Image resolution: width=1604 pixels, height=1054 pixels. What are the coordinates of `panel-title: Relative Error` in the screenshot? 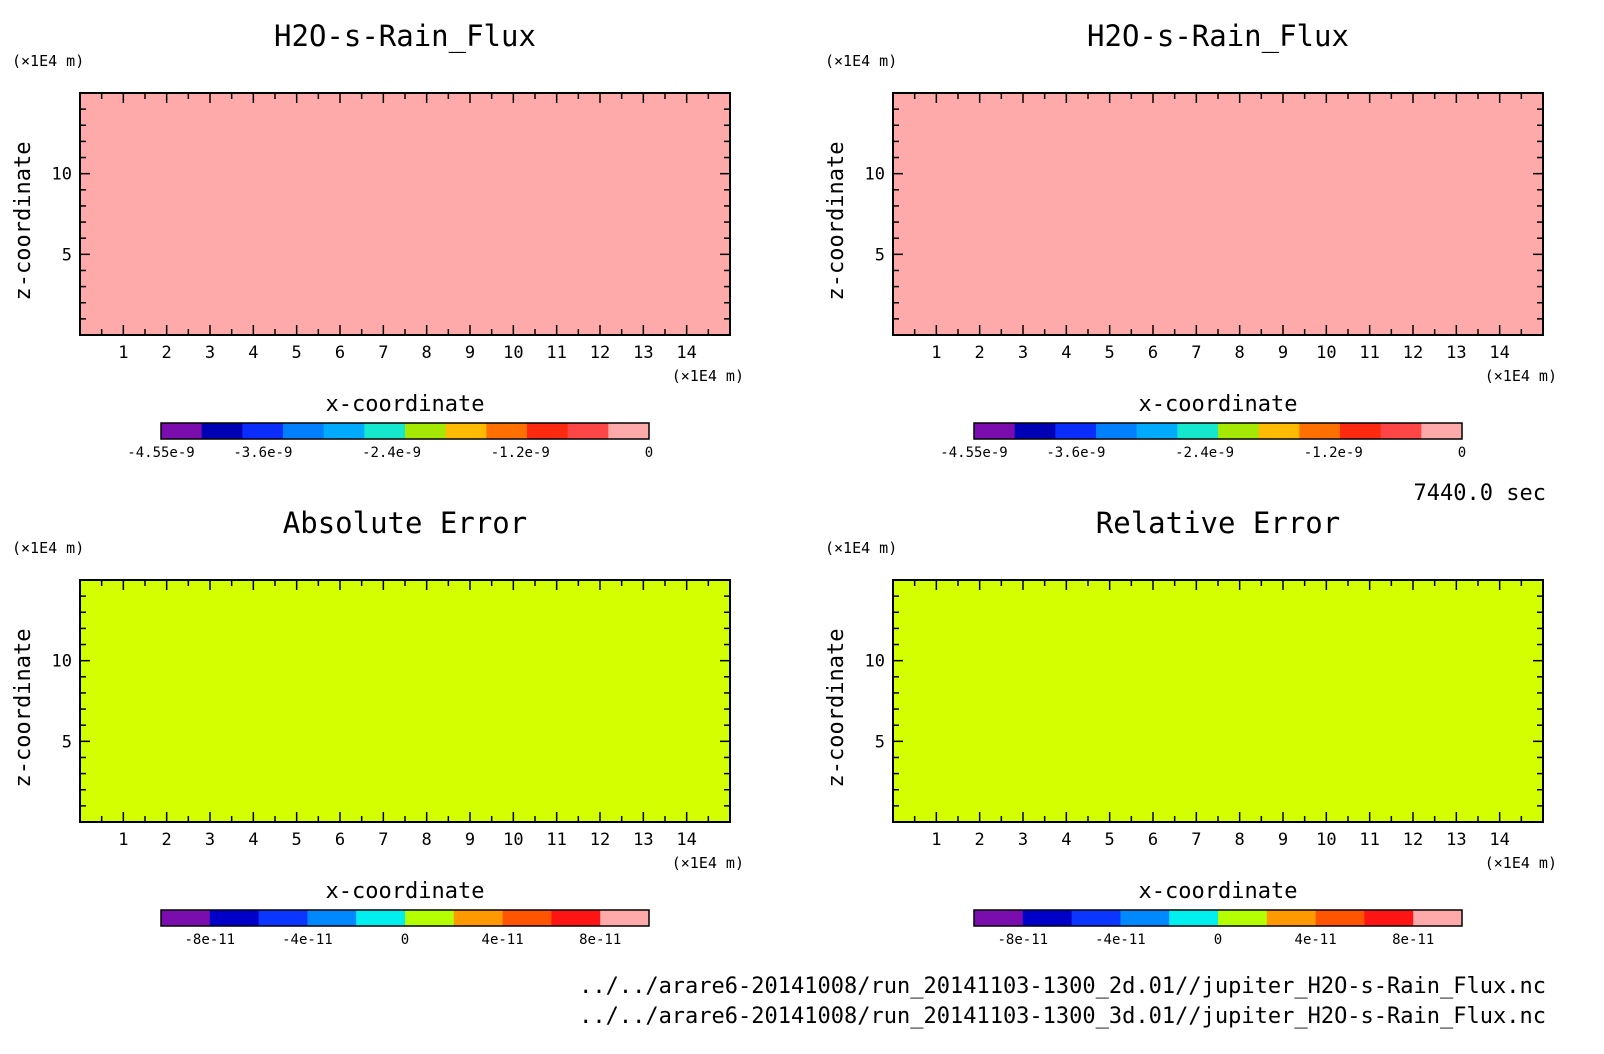 It's located at (1218, 523).